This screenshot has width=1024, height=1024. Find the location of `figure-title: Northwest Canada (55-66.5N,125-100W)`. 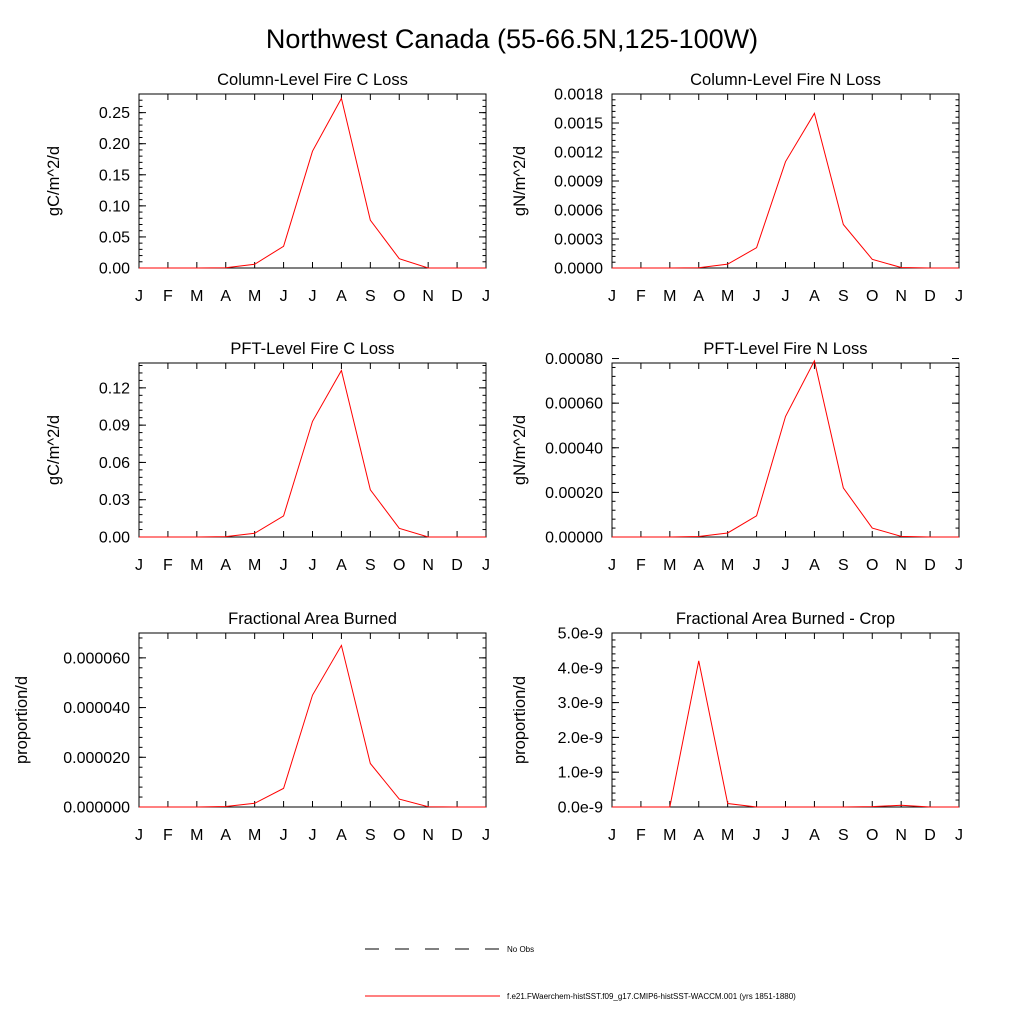

figure-title: Northwest Canada (55-66.5N,125-100W) is located at coordinates (512, 39).